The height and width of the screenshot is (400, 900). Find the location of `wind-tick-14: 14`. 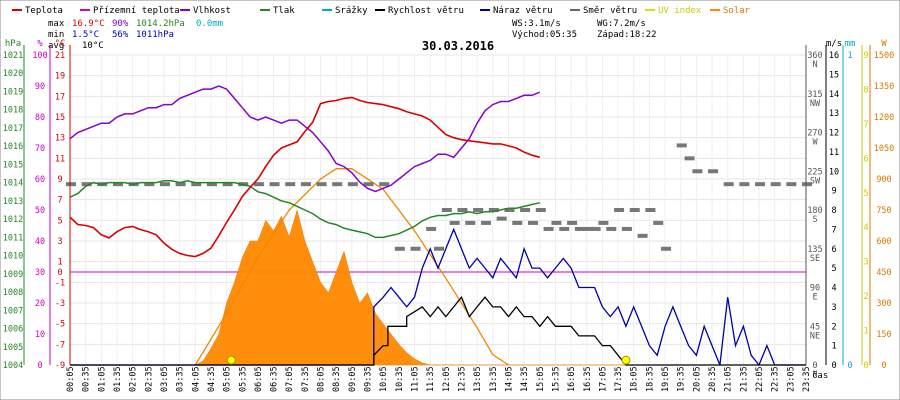

wind-tick-14: 14 is located at coordinates (834, 95).